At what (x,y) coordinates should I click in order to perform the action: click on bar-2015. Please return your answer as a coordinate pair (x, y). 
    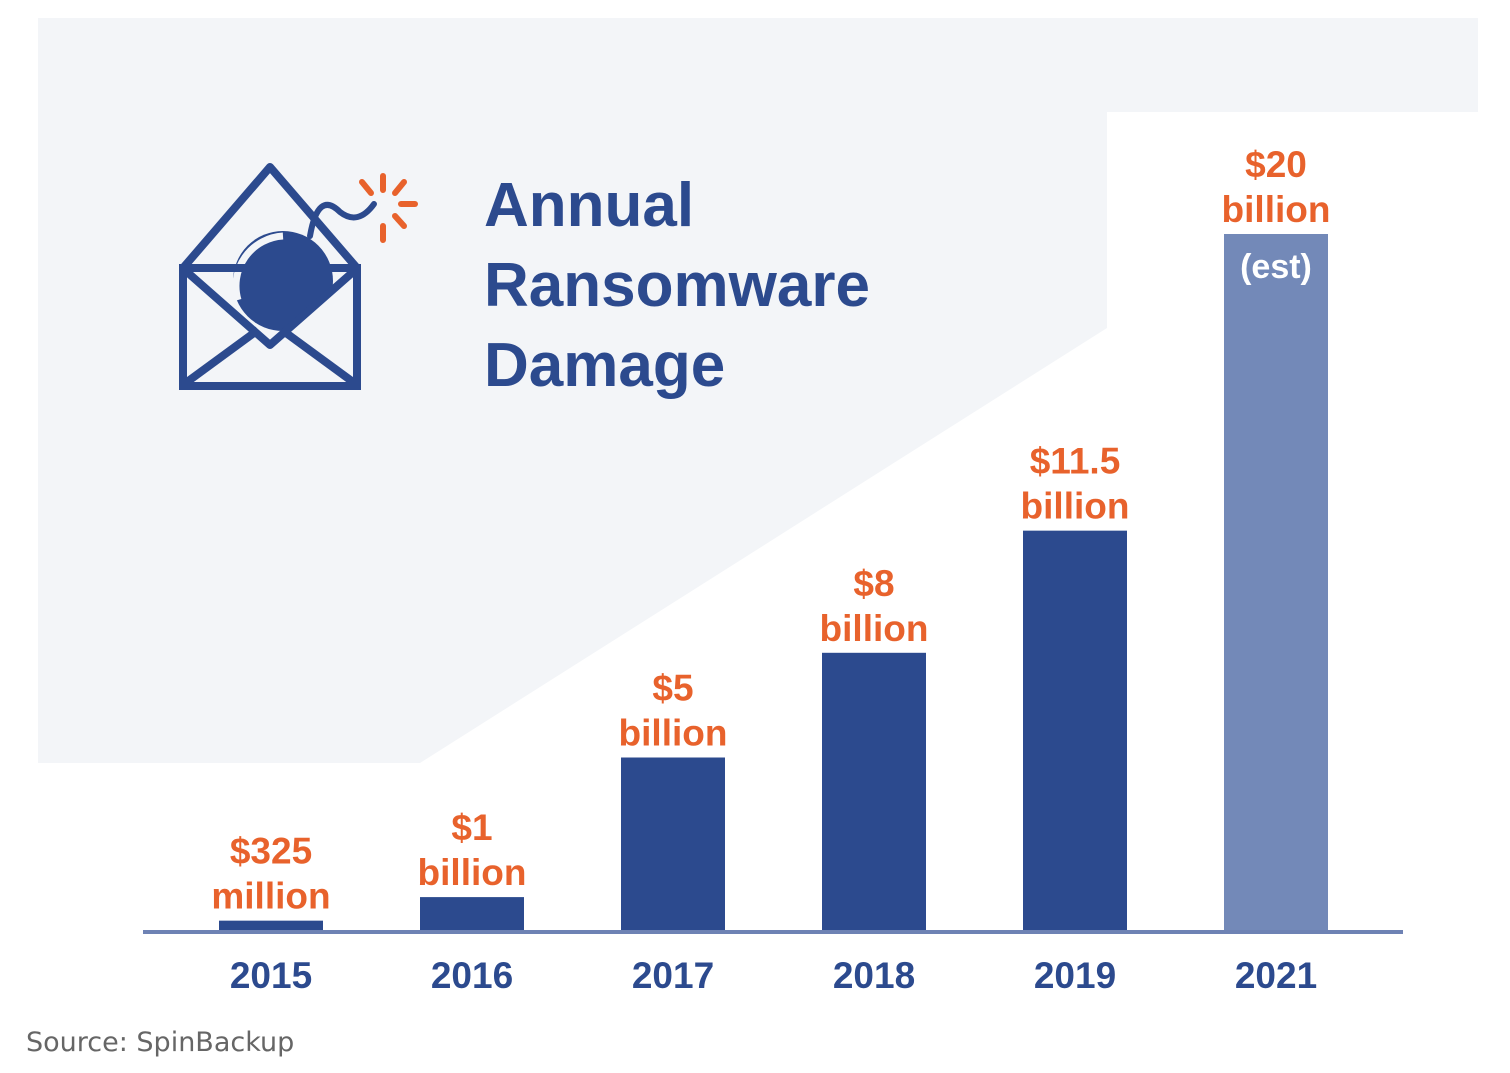
    Looking at the image, I should click on (271, 926).